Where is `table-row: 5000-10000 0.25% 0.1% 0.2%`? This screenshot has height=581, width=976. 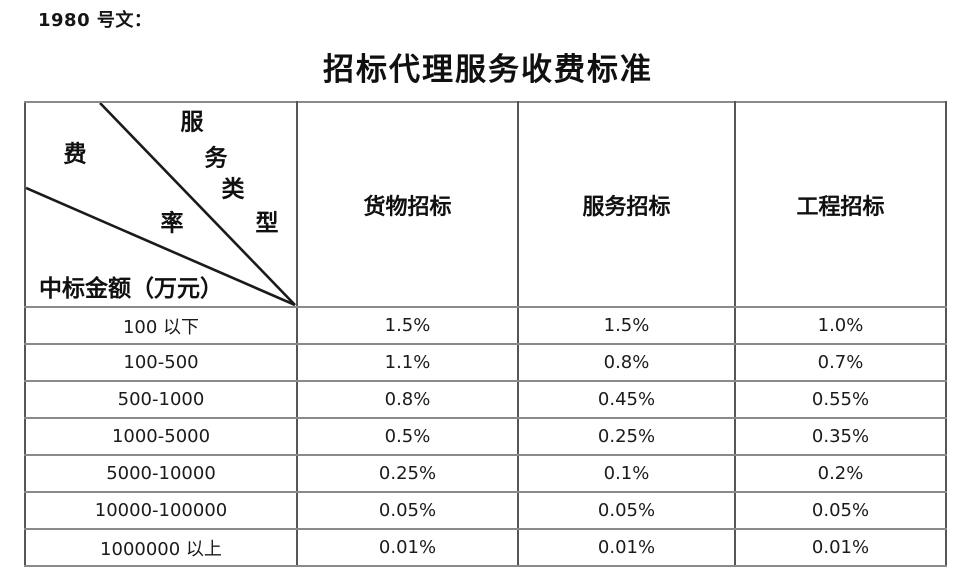
table-row: 5000-10000 0.25% 0.1% 0.2% is located at coordinates (485, 473).